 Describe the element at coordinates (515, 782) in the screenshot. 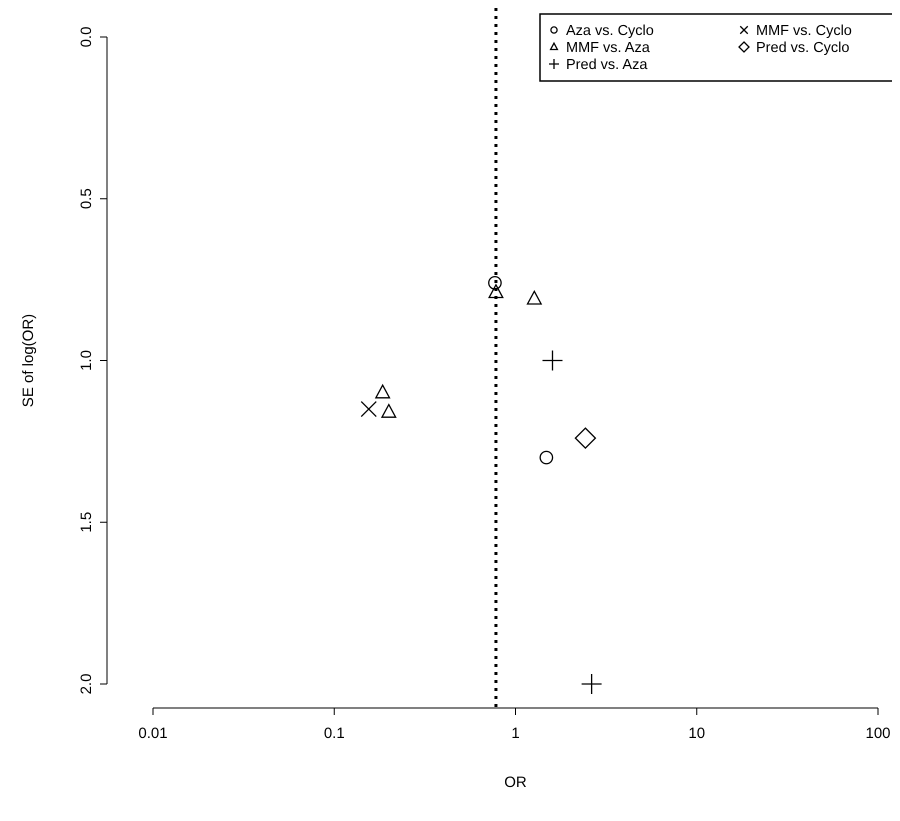

I see `x-axis-title: OR` at that location.